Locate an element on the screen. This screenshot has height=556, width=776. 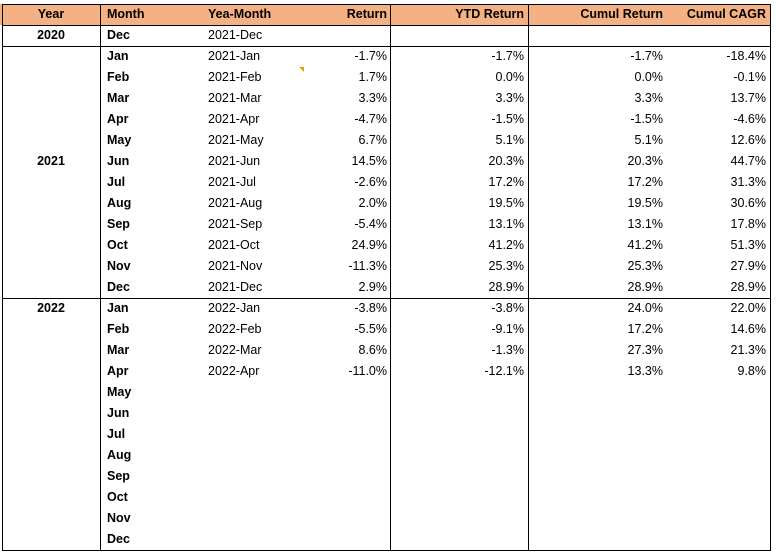
cell-month: Aug is located at coordinates (119, 203).